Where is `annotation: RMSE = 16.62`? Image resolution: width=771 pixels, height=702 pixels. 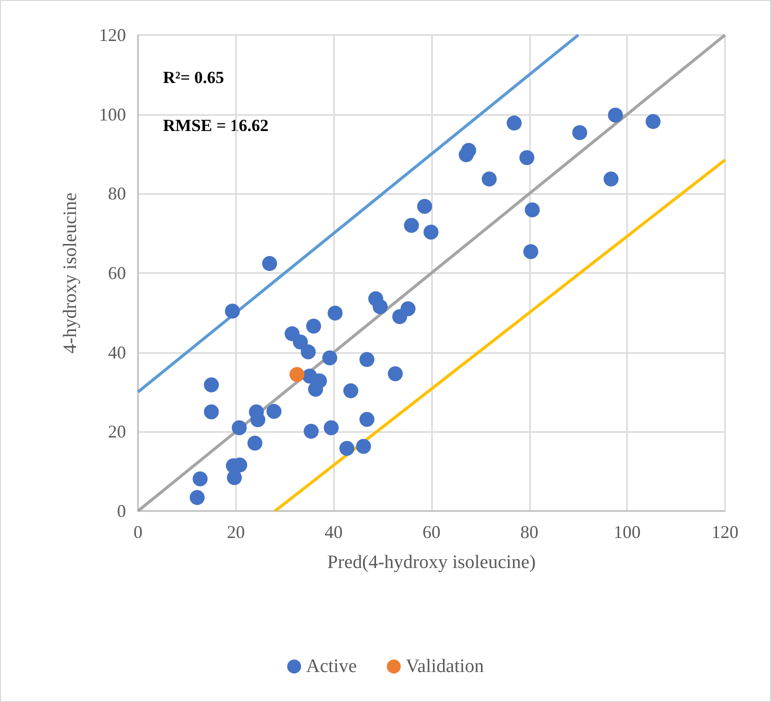 annotation: RMSE = 16.62 is located at coordinates (216, 125).